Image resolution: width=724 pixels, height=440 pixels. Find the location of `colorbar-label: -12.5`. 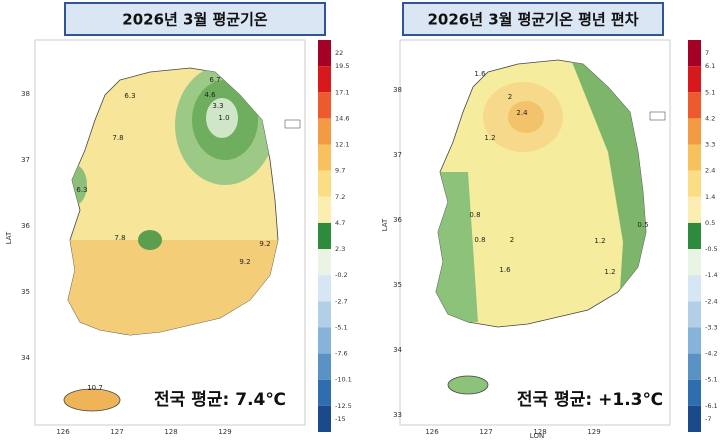

colorbar-label: -12.5 is located at coordinates (343, 406).